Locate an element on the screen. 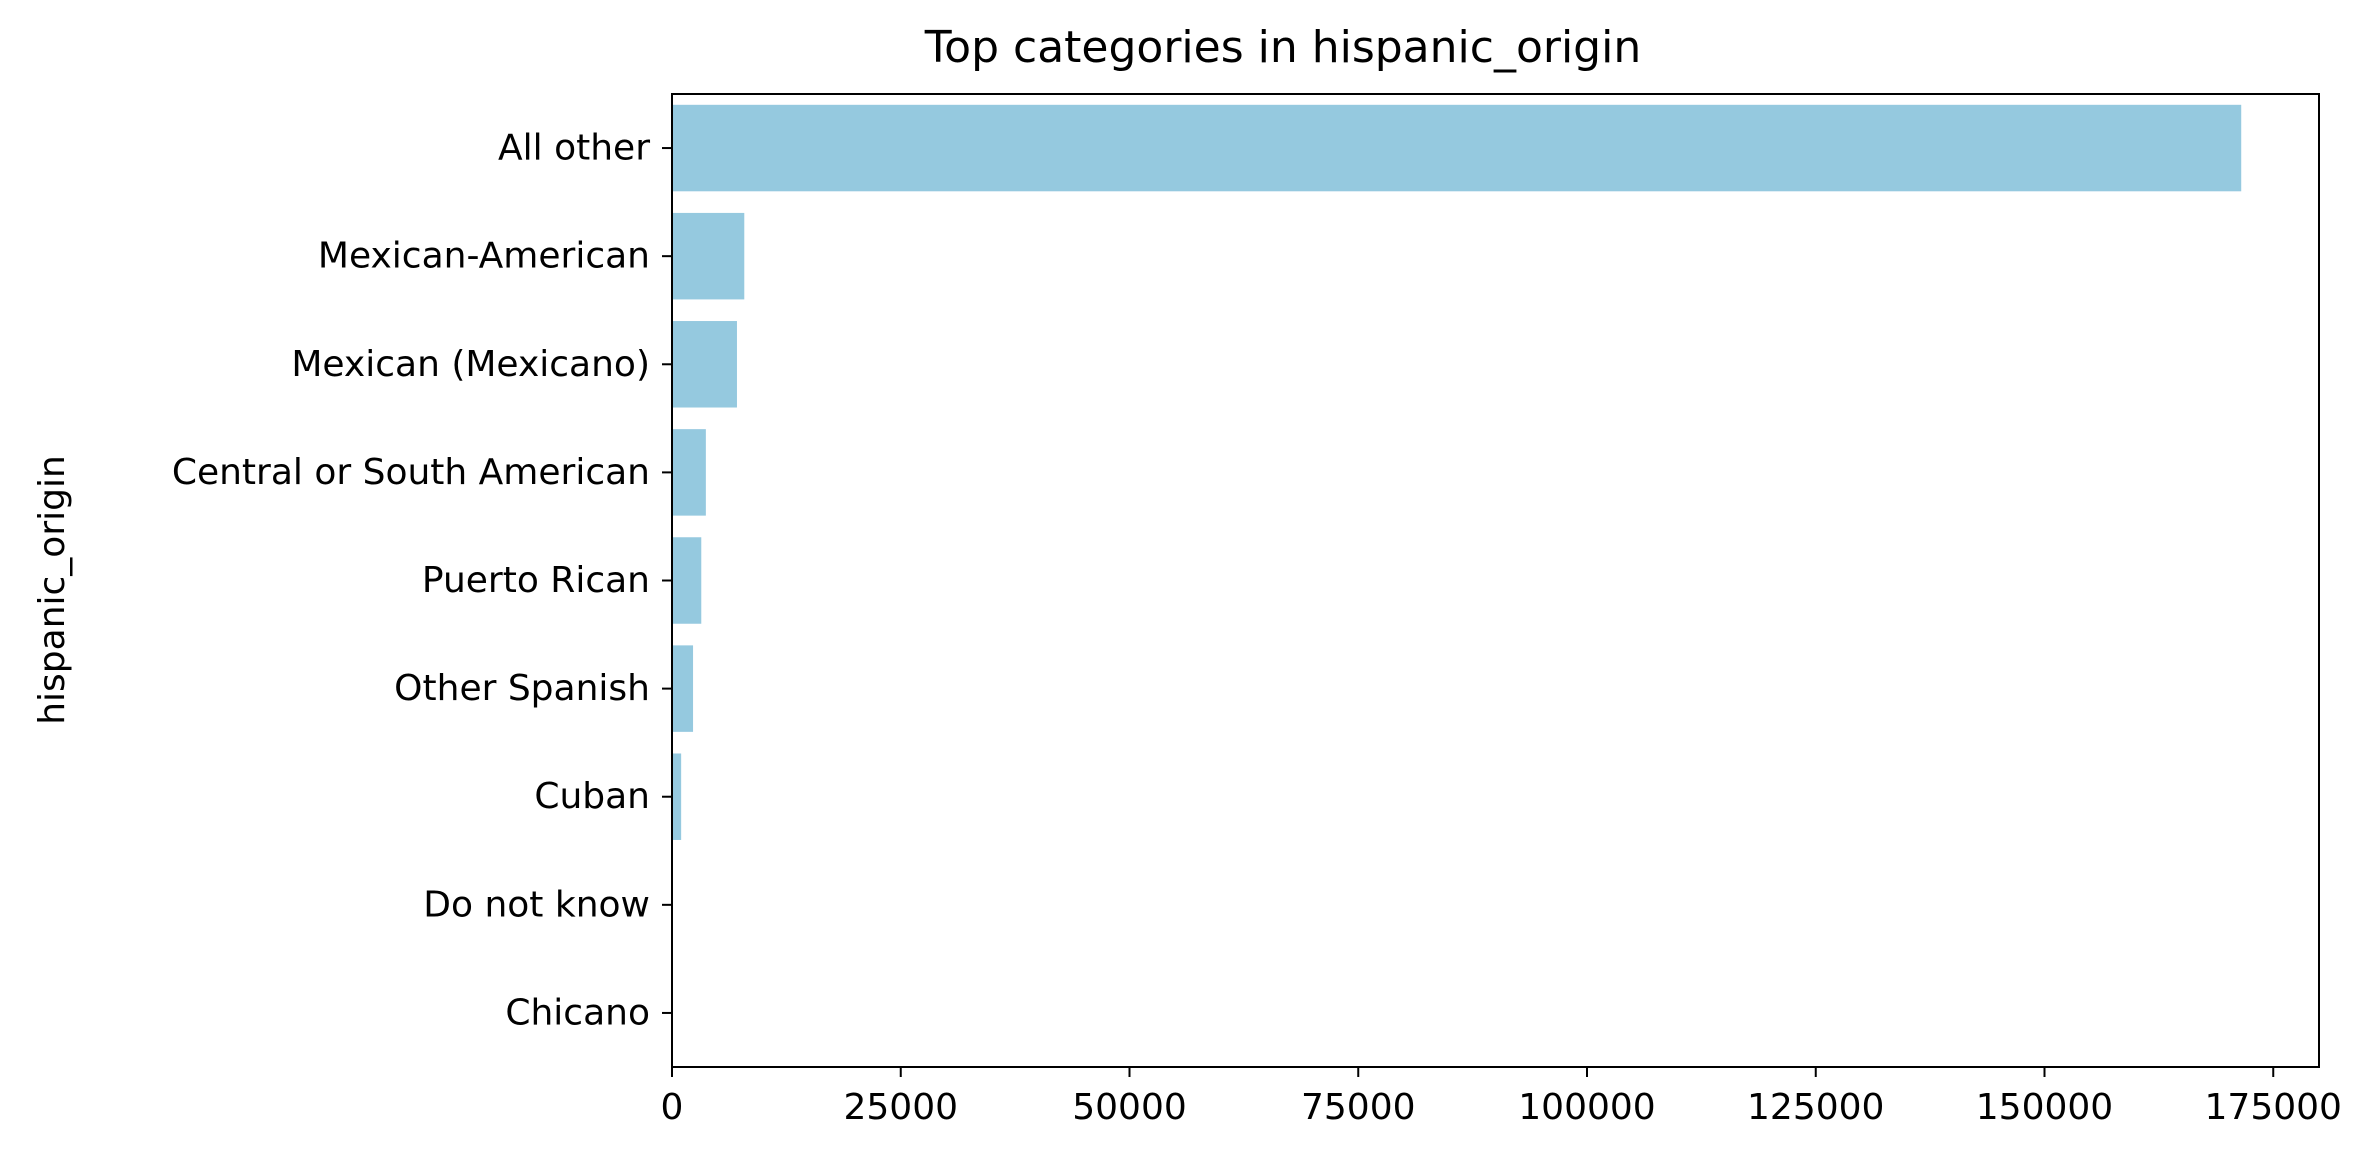  x-tick-label: 125000 is located at coordinates (1815, 1107).